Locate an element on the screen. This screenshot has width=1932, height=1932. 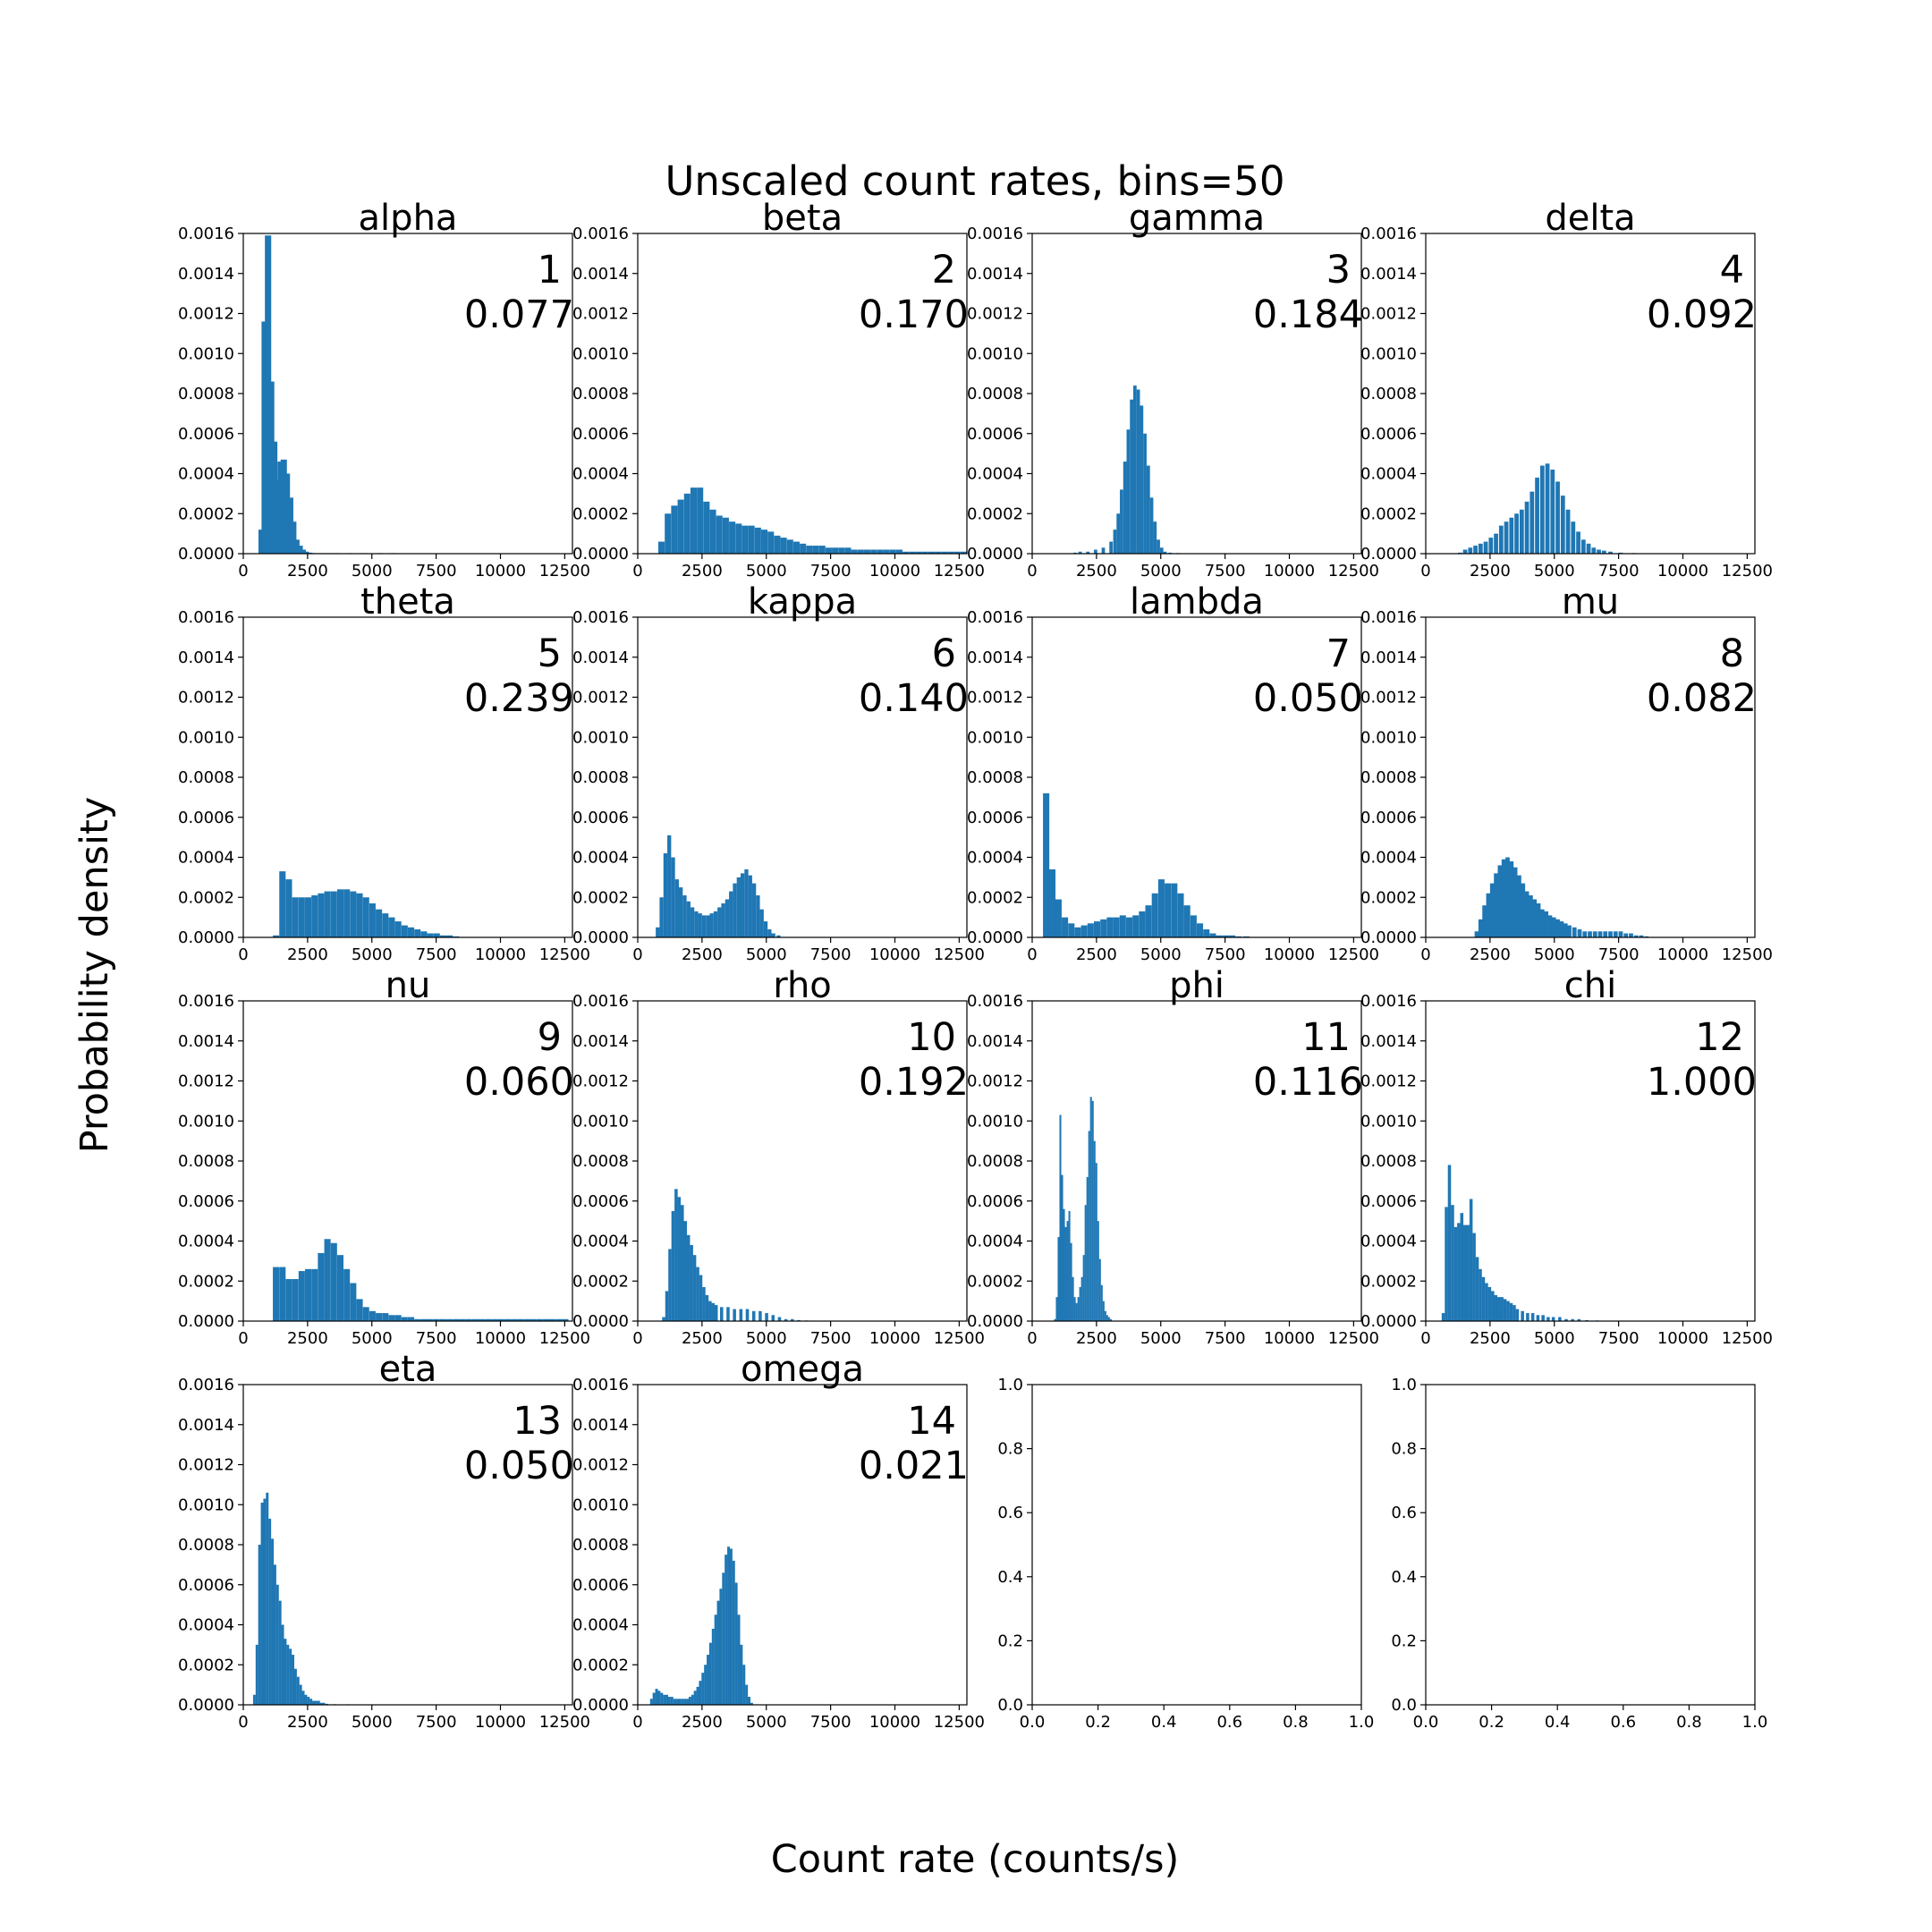
y-tick-label: 0.0002 is located at coordinates (1388, 1281).